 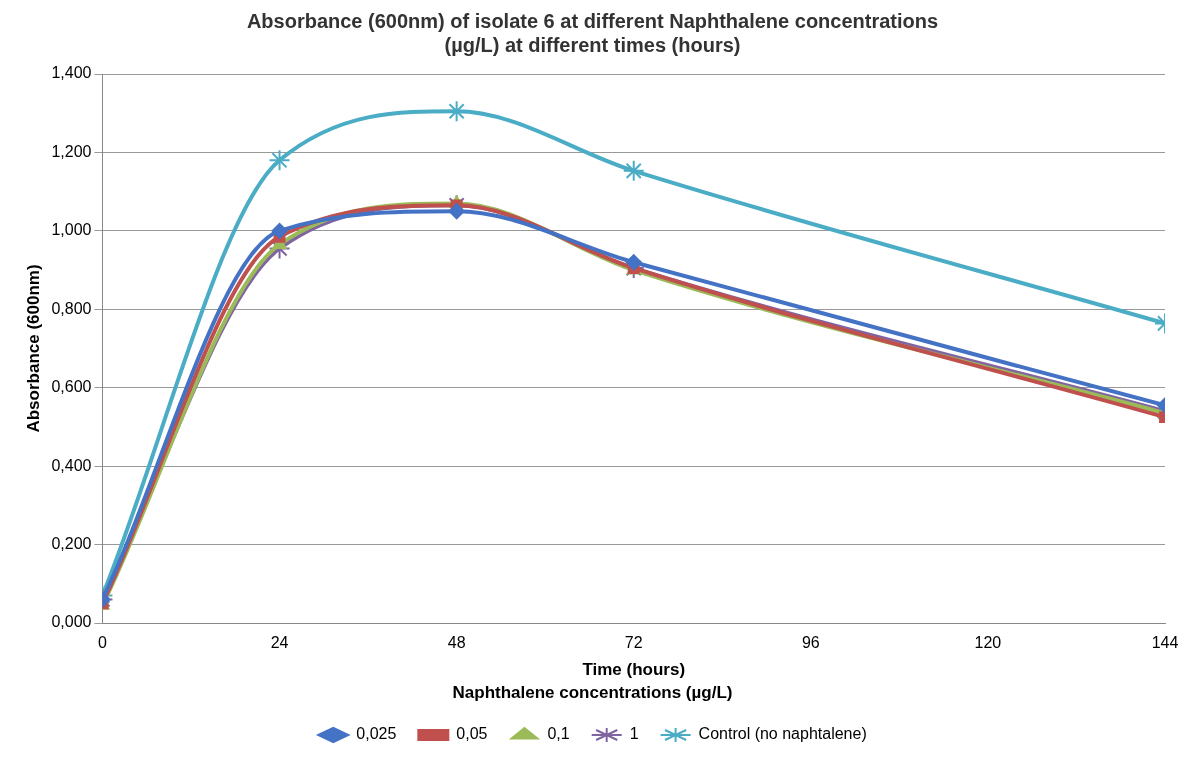 What do you see at coordinates (71, 151) in the screenshot?
I see `y-tick-label: 1,200` at bounding box center [71, 151].